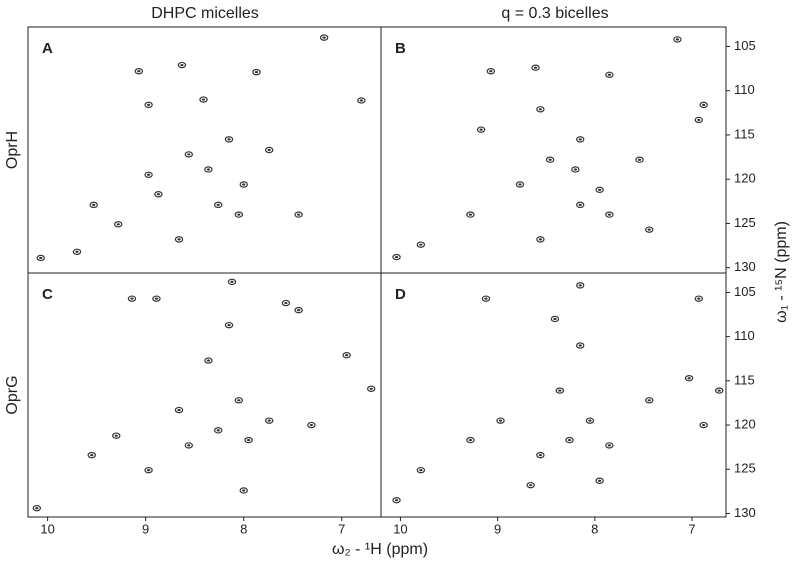  What do you see at coordinates (380, 549) in the screenshot?
I see `x-axis-label: ω₂ - ¹H (ppm)` at bounding box center [380, 549].